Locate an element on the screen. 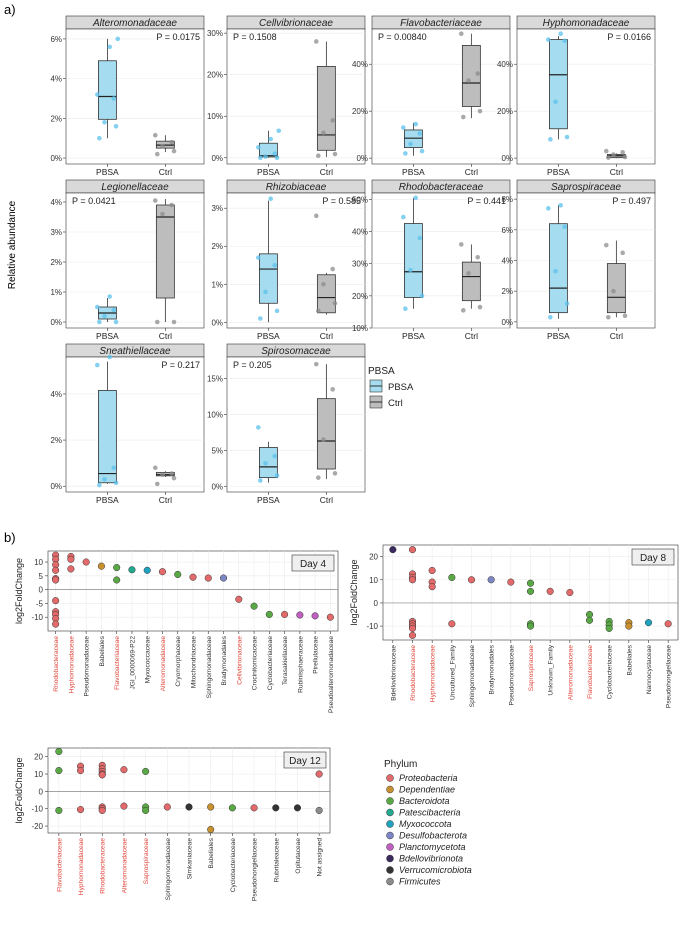 Image resolution: width=685 pixels, height=936 pixels. legend-key-myxococcota is located at coordinates (390, 824).